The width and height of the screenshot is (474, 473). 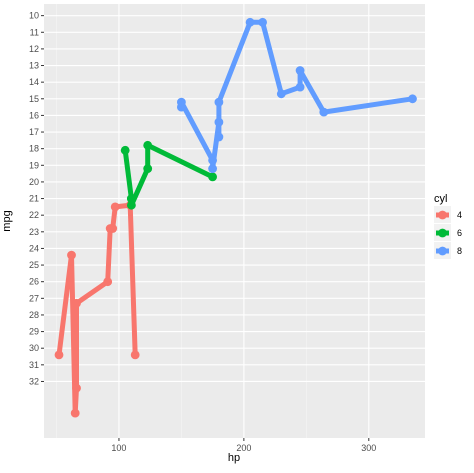 What do you see at coordinates (34, 232) in the screenshot?
I see `y-tick-label: 23` at bounding box center [34, 232].